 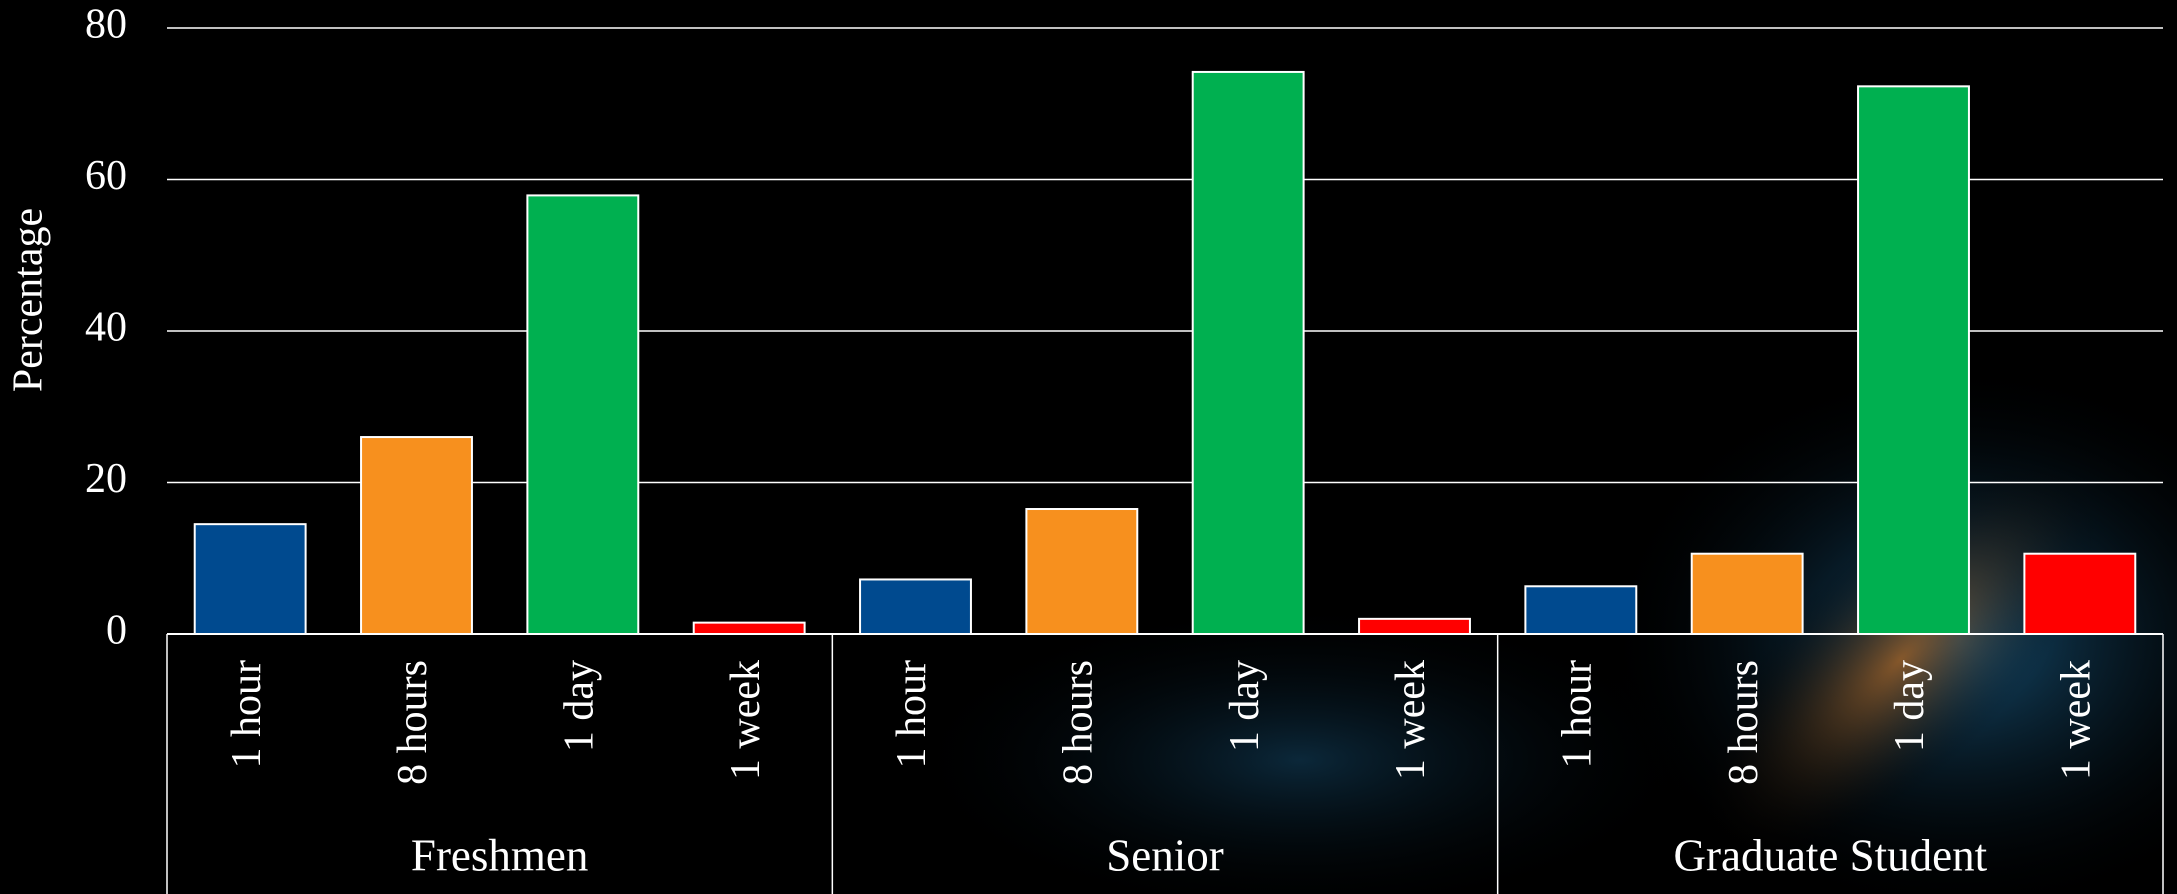 What do you see at coordinates (29, 300) in the screenshot?
I see `y-axis-label: Percentage` at bounding box center [29, 300].